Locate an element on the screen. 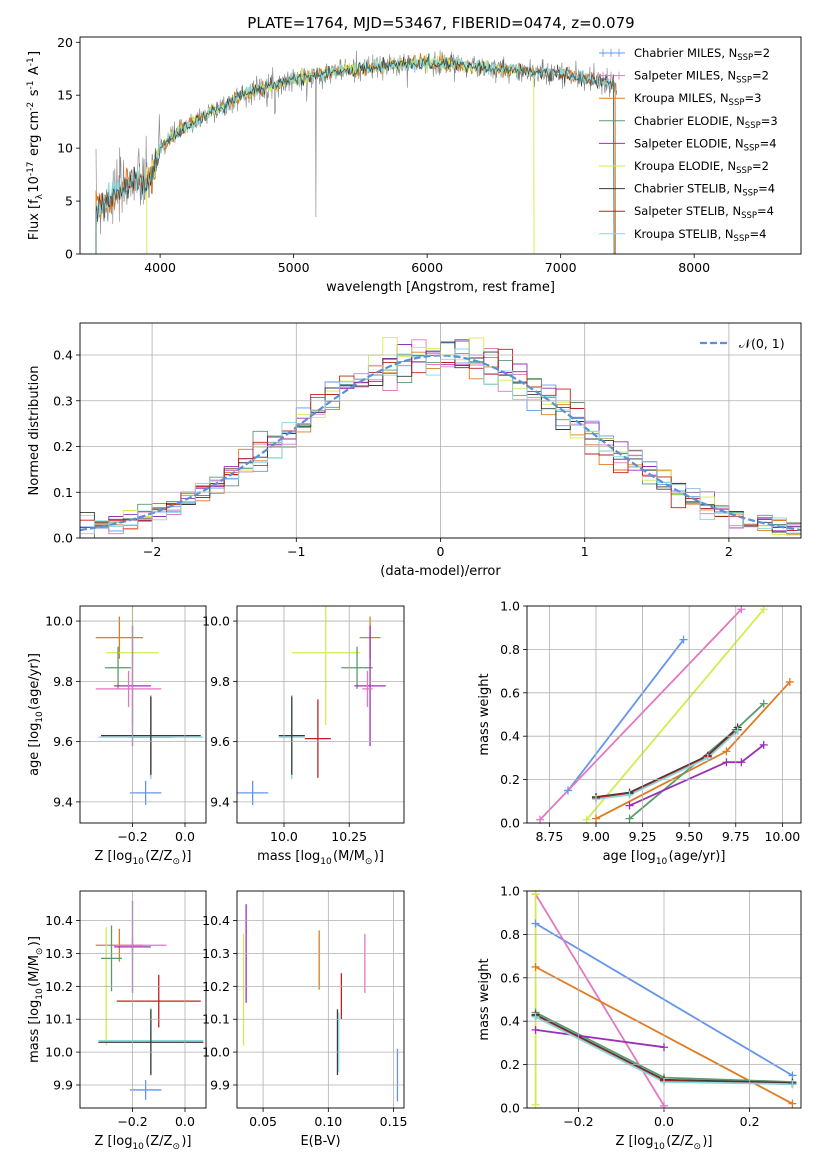 The height and width of the screenshot is (1170, 819). y-axis-label: Flux [fλ 10-17 erg cm-2 s-1 A-1 ] is located at coordinates (35, 145).